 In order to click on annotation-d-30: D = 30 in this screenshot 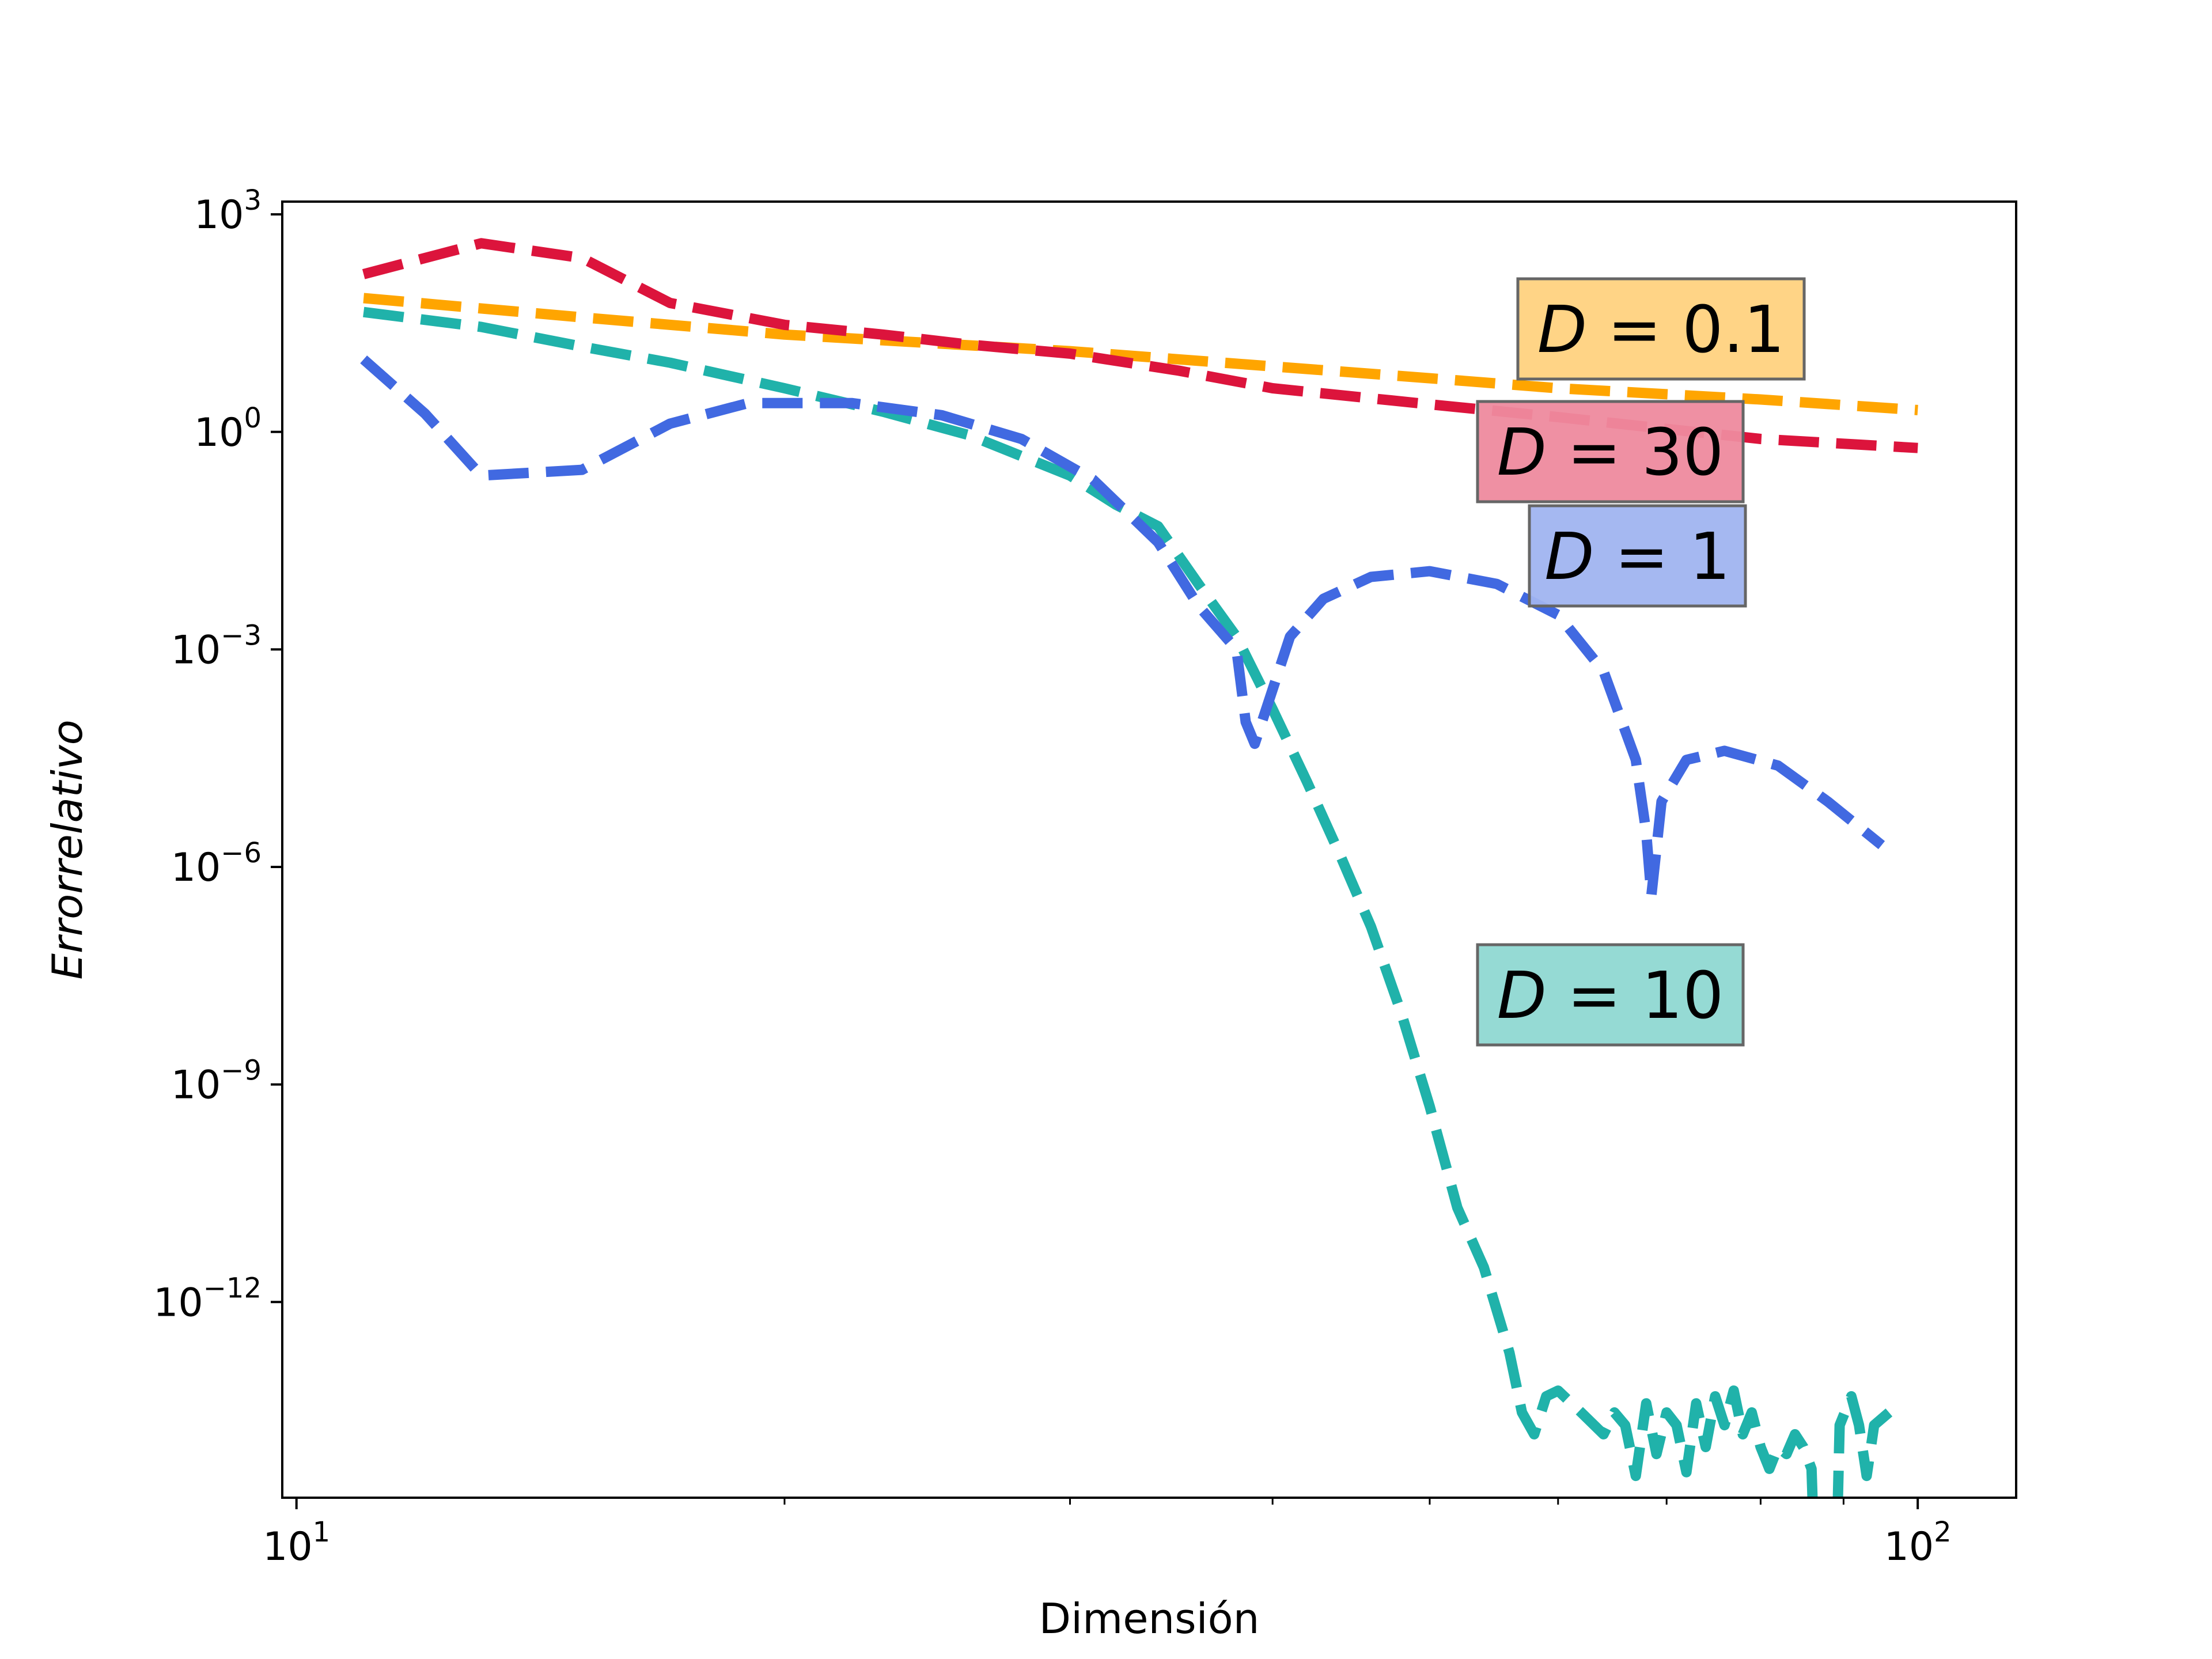, I will do `click(1610, 451)`.